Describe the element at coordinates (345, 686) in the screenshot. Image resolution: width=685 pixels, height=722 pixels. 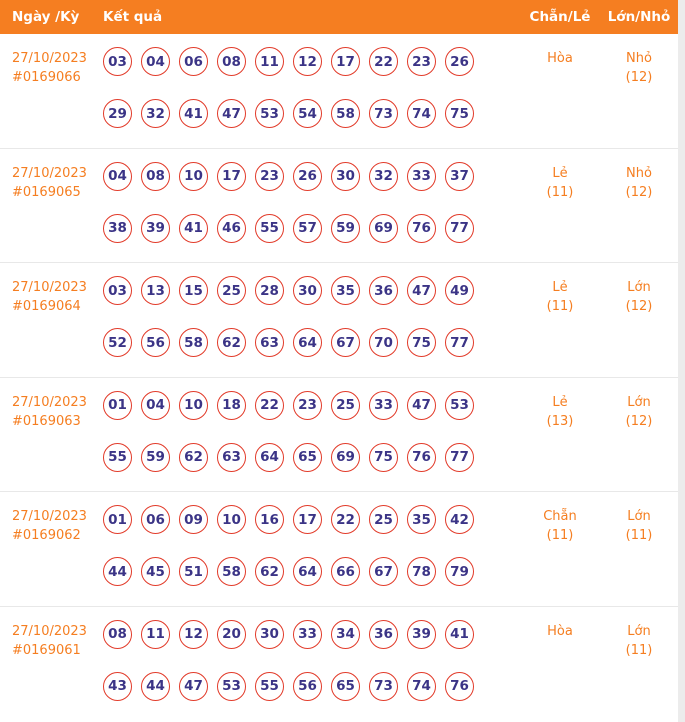
I see `lottery-number-ball: 65` at that location.